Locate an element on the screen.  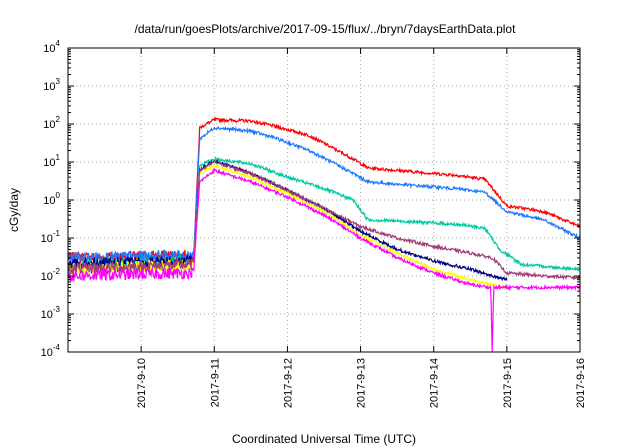
y-tick-label: 10⁻² is located at coordinates (51, 275).